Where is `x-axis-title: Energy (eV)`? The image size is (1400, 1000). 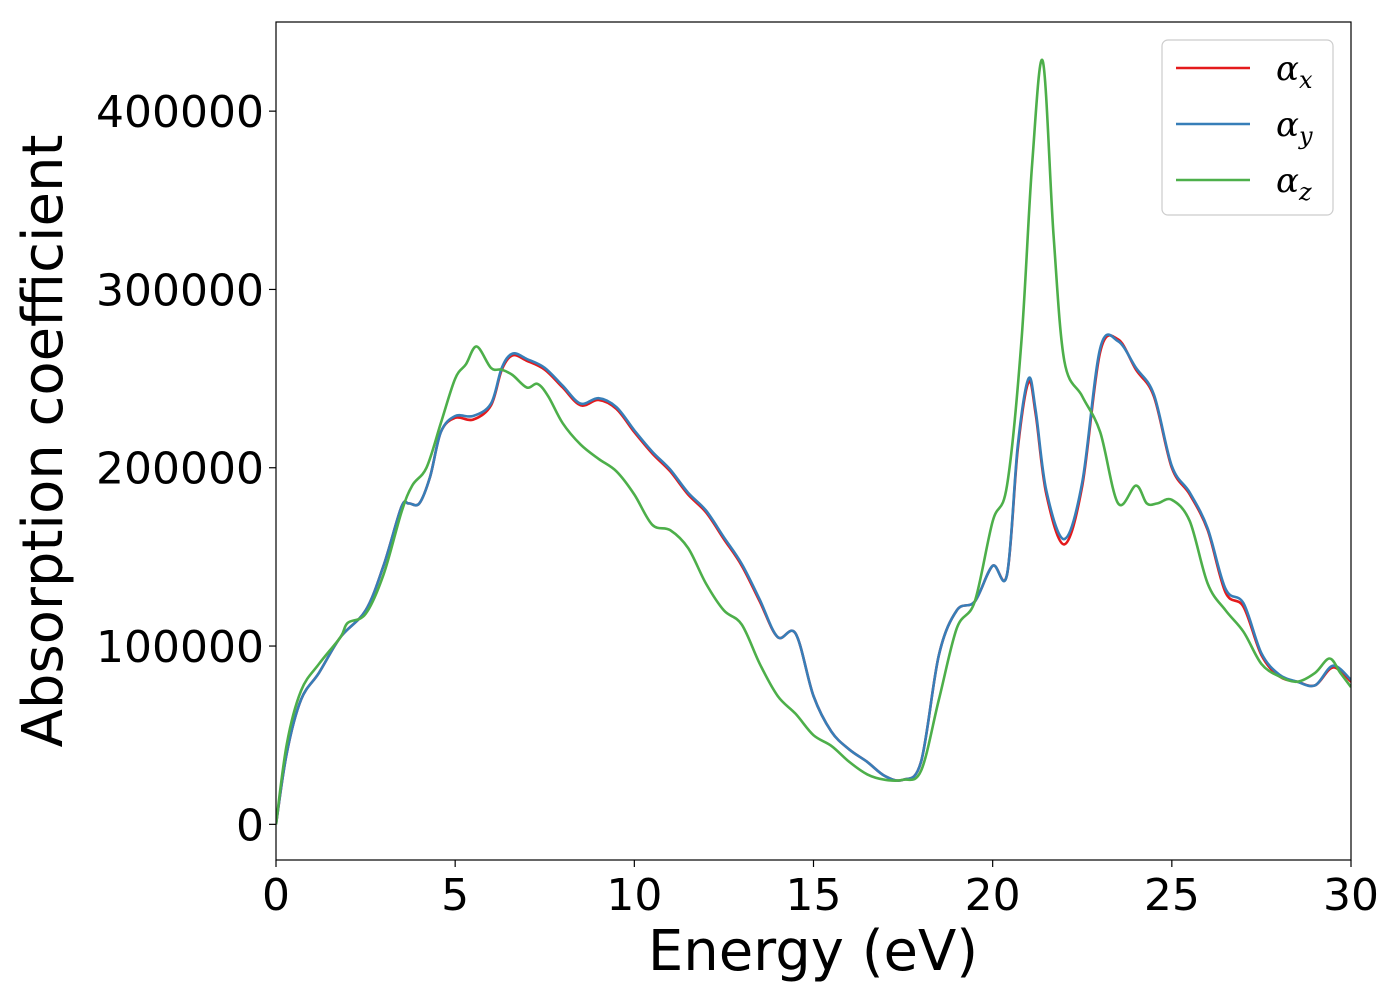
x-axis-title: Energy (eV) is located at coordinates (813, 951).